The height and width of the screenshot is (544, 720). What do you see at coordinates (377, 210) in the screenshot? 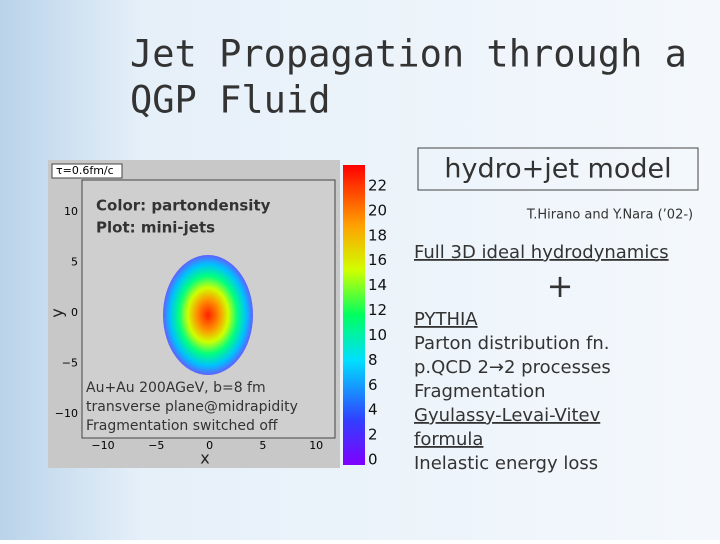
I see `color-bar-label: 20` at bounding box center [377, 210].